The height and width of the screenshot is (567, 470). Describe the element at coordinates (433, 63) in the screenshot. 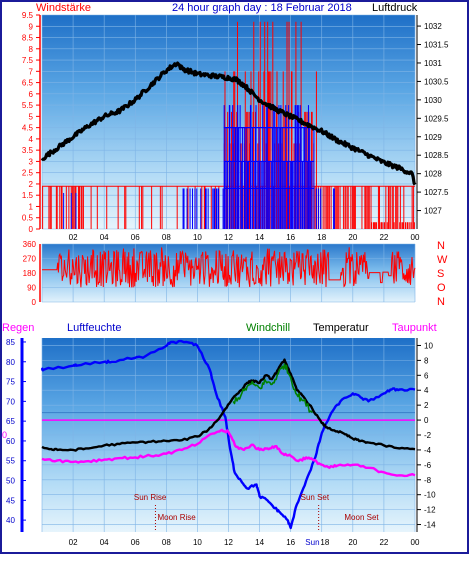

I see `pressure-tick-label: 1031` at that location.